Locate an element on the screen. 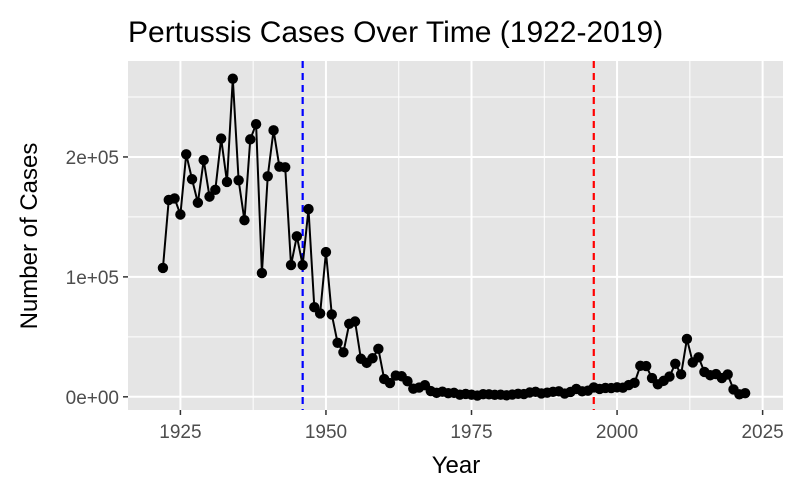 This screenshot has width=800, height=494. x-axis-title: Year is located at coordinates (456, 465).